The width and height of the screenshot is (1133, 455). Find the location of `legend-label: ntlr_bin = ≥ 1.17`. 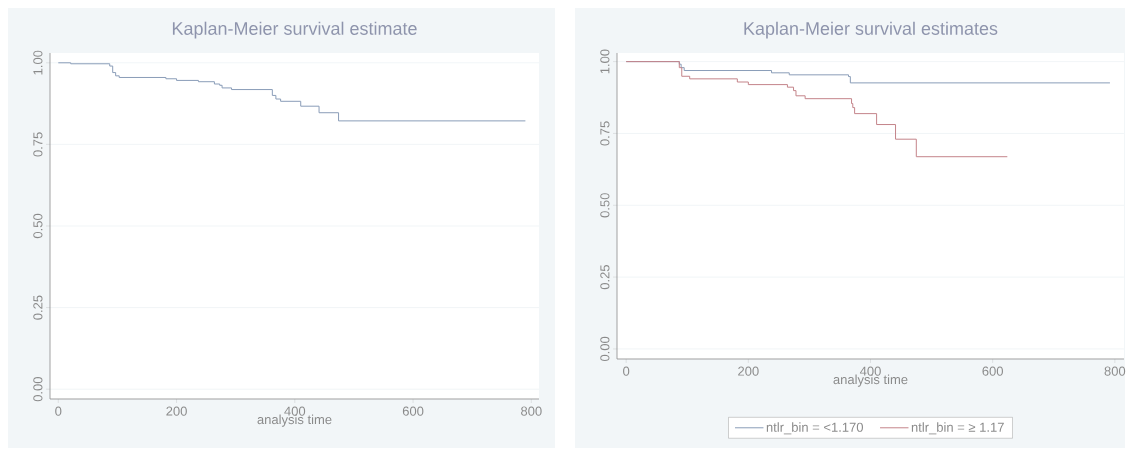

legend-label: ntlr_bin = ≥ 1.17 is located at coordinates (957, 428).